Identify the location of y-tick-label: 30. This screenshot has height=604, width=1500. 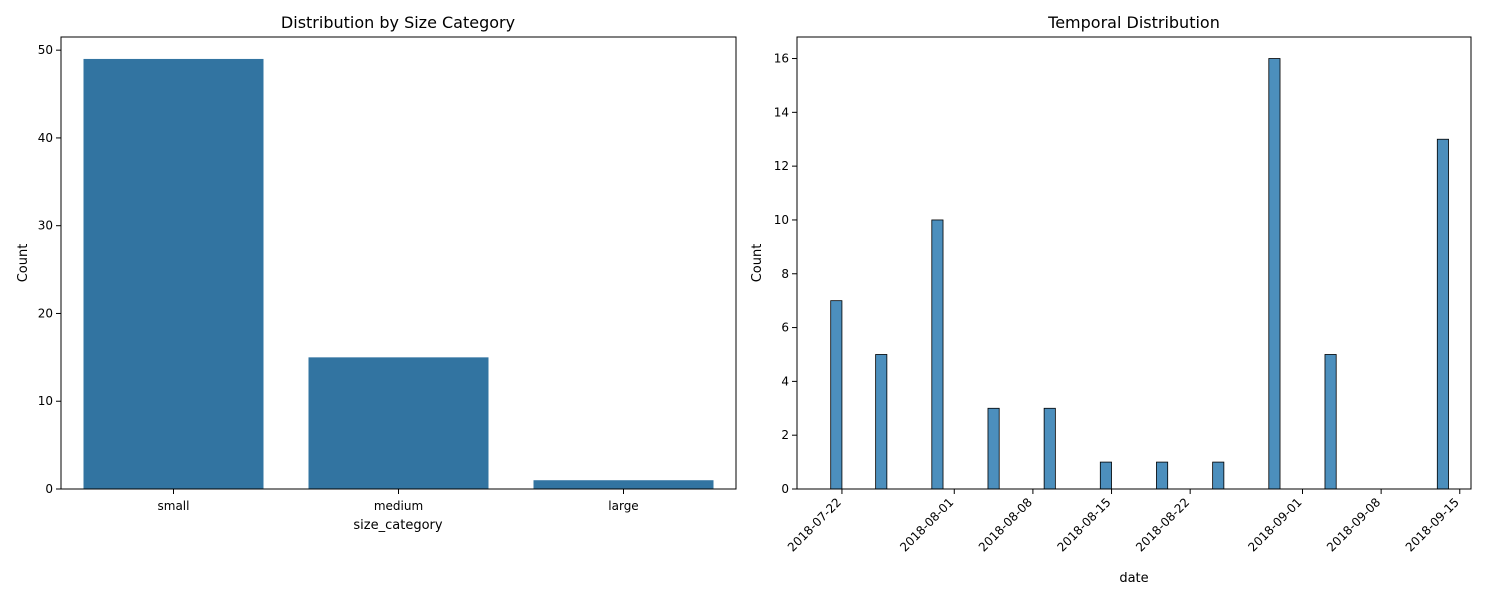
(45, 226).